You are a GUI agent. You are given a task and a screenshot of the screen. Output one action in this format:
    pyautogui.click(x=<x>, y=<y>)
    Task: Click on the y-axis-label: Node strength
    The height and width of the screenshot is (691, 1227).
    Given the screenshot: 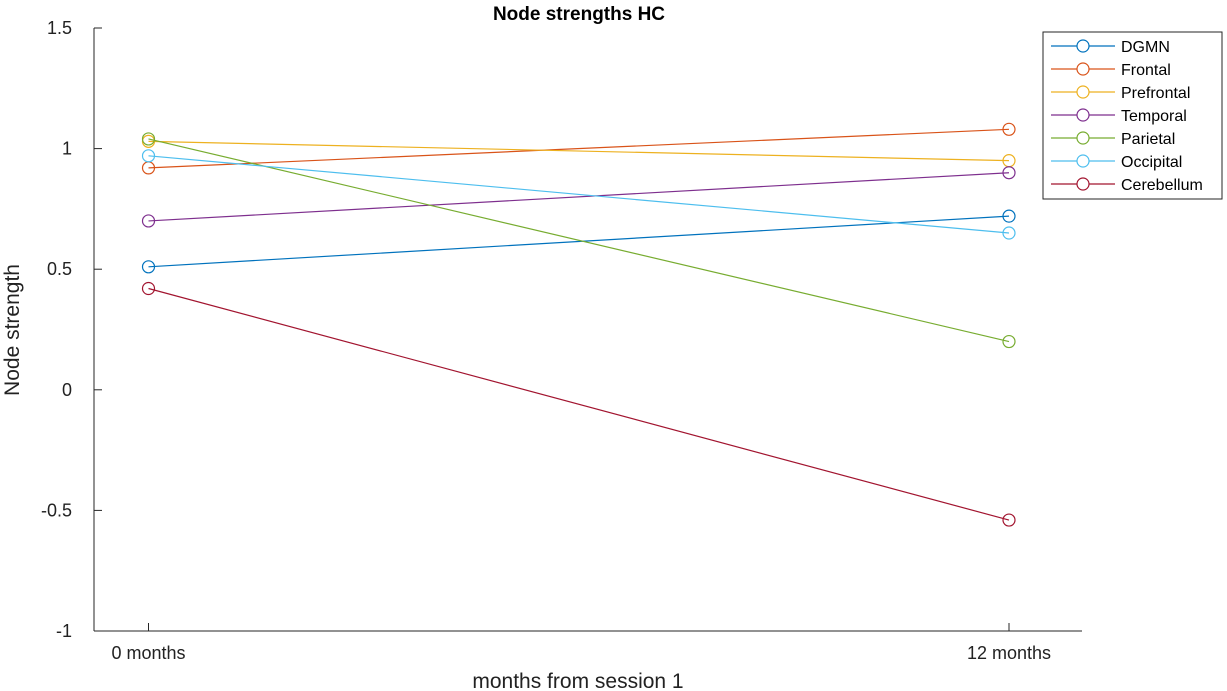 What is the action you would take?
    pyautogui.click(x=12, y=330)
    